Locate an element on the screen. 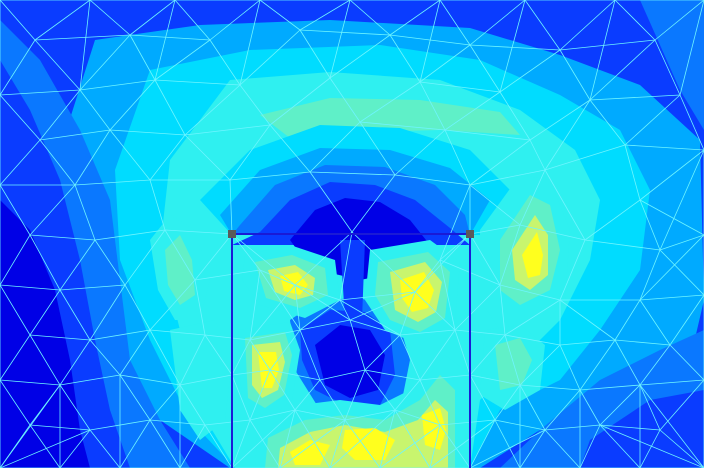 This screenshot has width=704, height=468. band-left-deep is located at coordinates (45, 334).